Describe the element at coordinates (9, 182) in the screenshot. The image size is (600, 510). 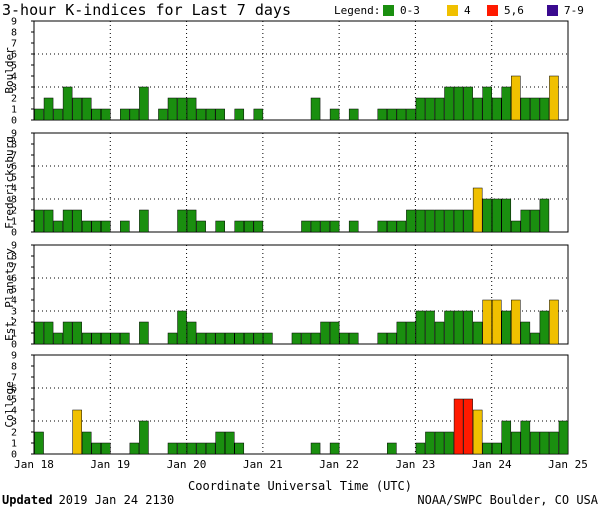
I see `panel-label: Fredericksburg` at that location.